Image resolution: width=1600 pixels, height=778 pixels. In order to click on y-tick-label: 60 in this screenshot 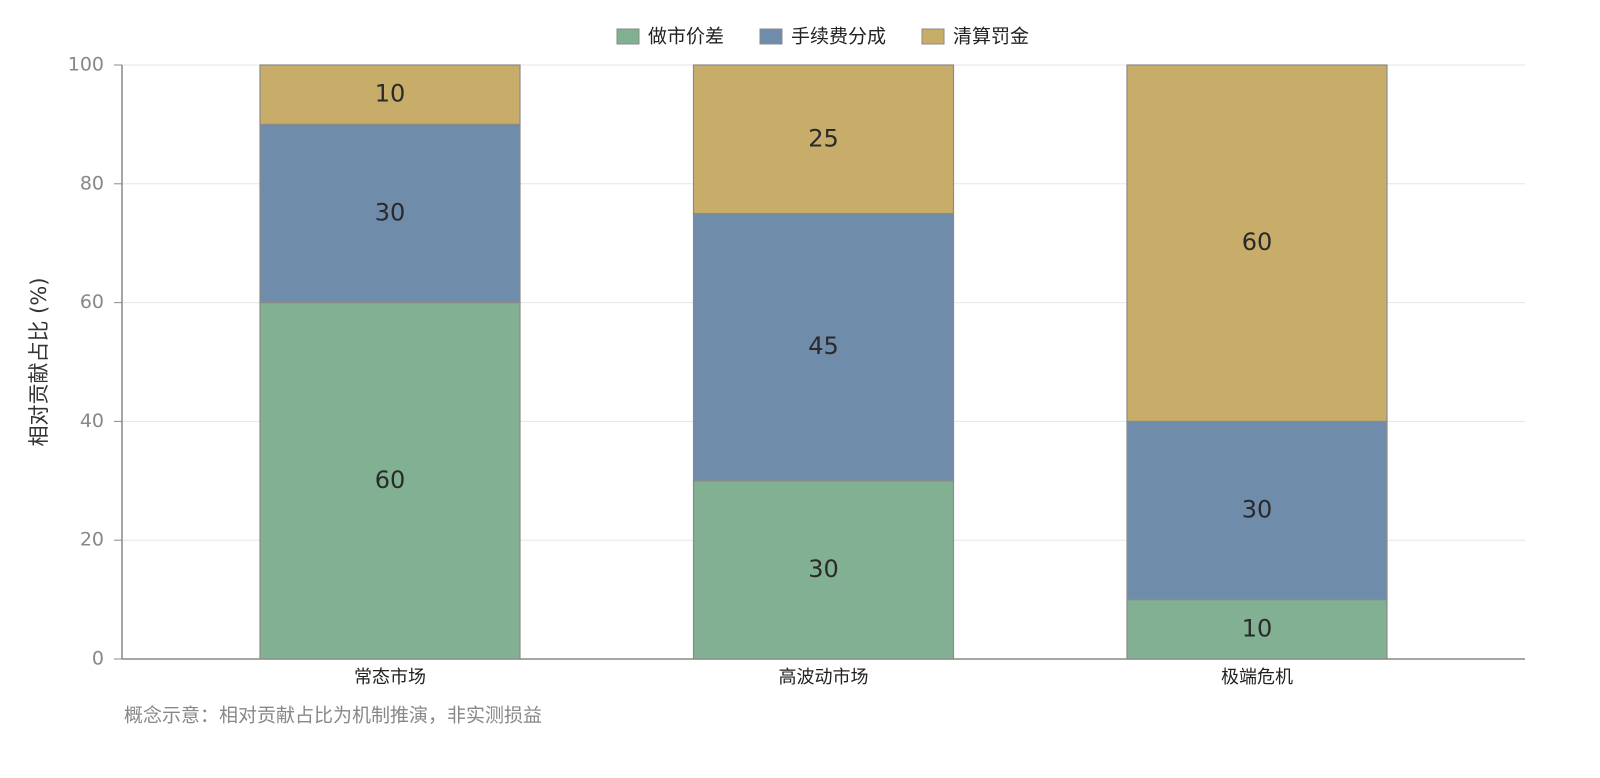, I will do `click(92, 302)`.